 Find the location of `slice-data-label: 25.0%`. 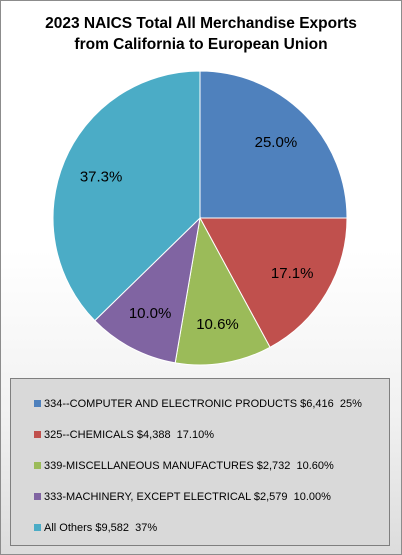

slice-data-label: 25.0% is located at coordinates (276, 142).